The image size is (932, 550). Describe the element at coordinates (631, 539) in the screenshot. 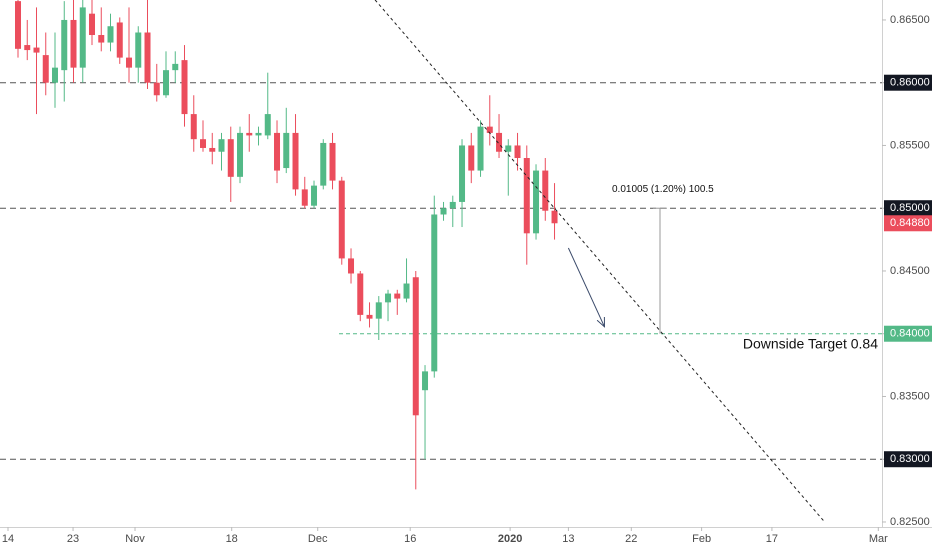

I see `x-tick-label: 22` at that location.